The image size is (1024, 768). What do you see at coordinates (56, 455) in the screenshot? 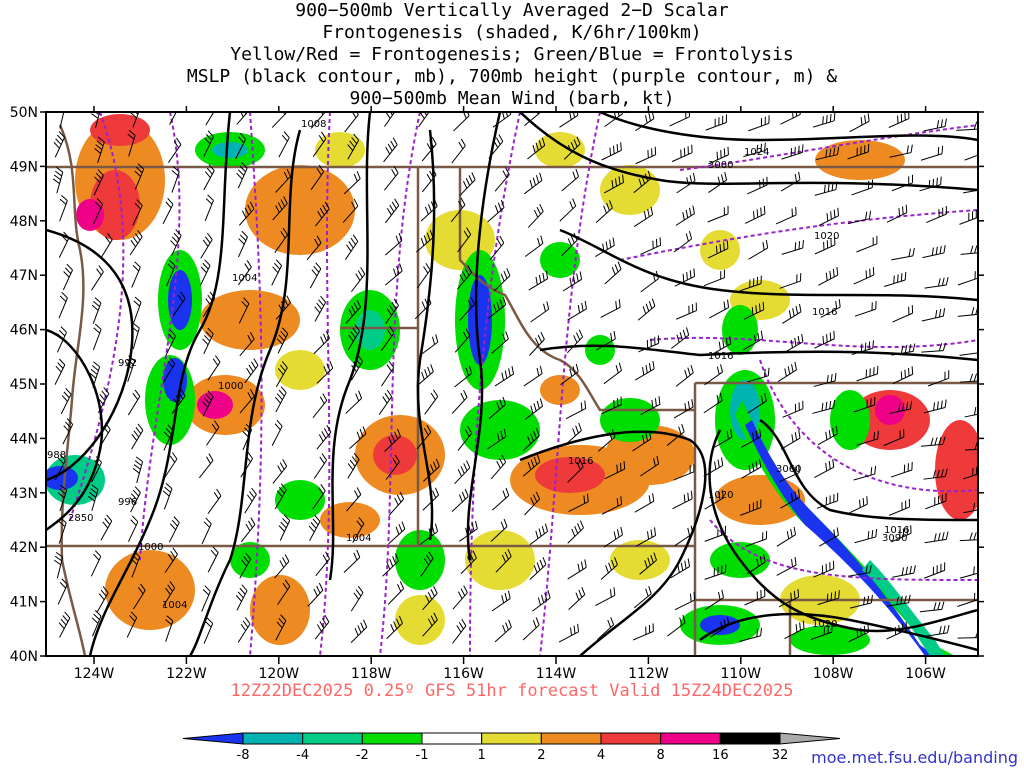
I see `mslp-label: 988` at bounding box center [56, 455].